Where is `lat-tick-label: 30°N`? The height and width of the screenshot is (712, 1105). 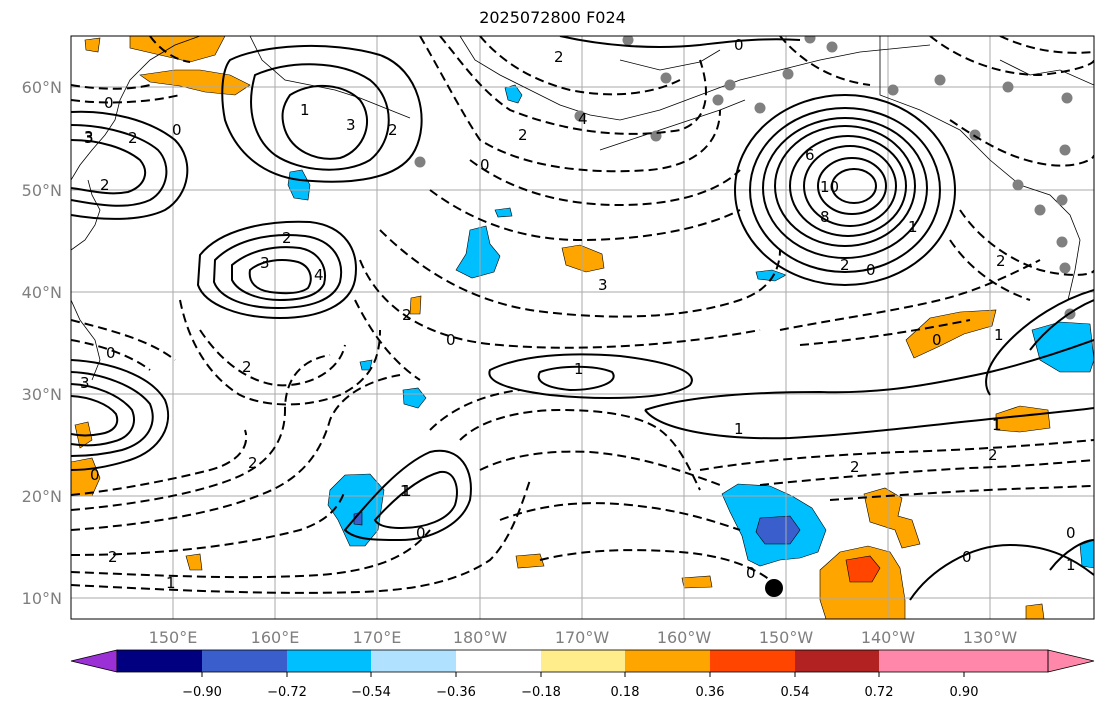 lat-tick-label: 30°N is located at coordinates (42, 394).